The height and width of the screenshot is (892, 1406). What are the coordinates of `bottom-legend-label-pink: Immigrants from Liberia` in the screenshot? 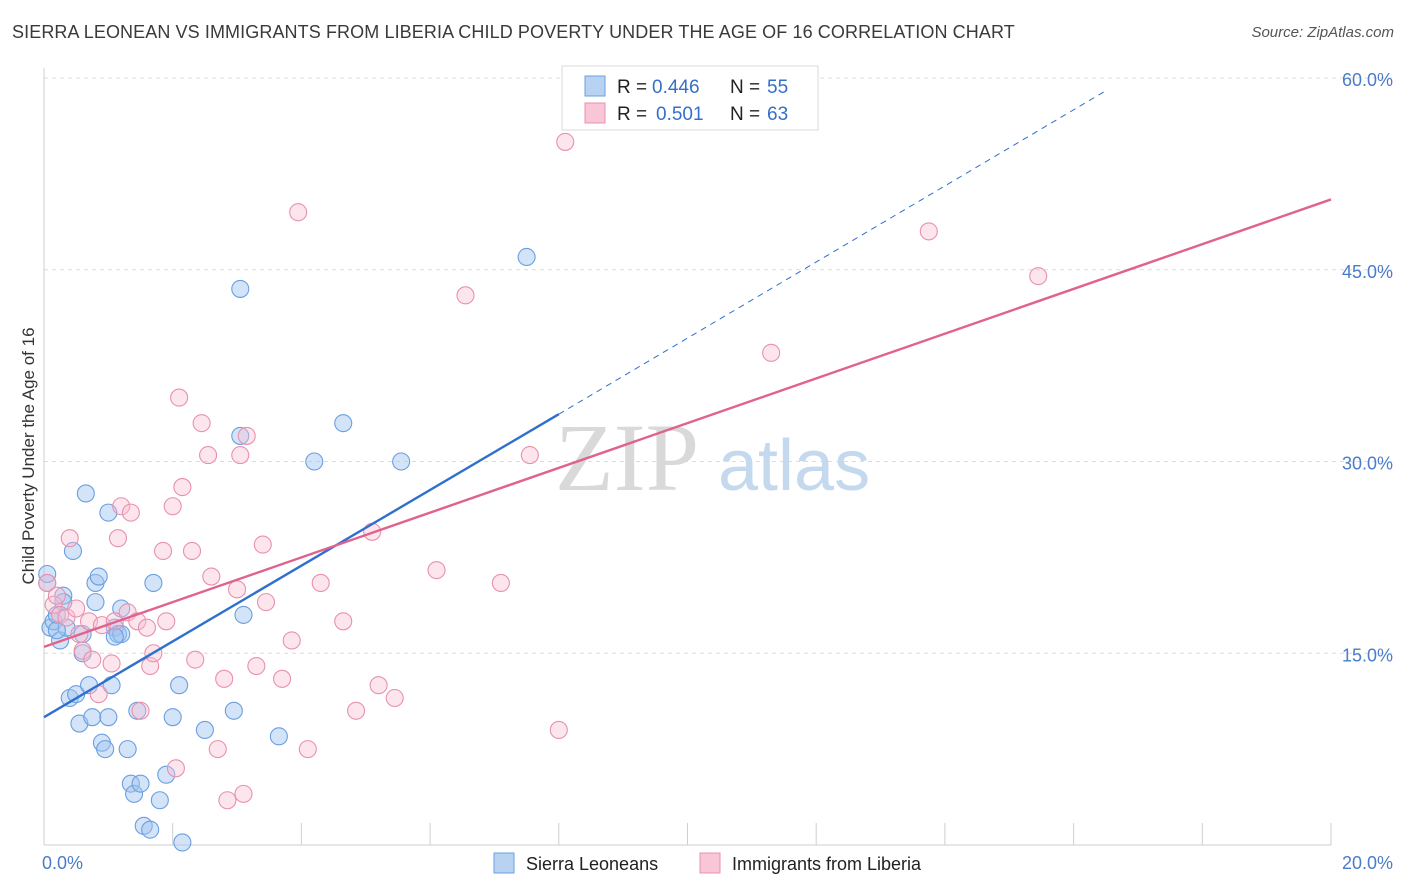 It's located at (827, 864).